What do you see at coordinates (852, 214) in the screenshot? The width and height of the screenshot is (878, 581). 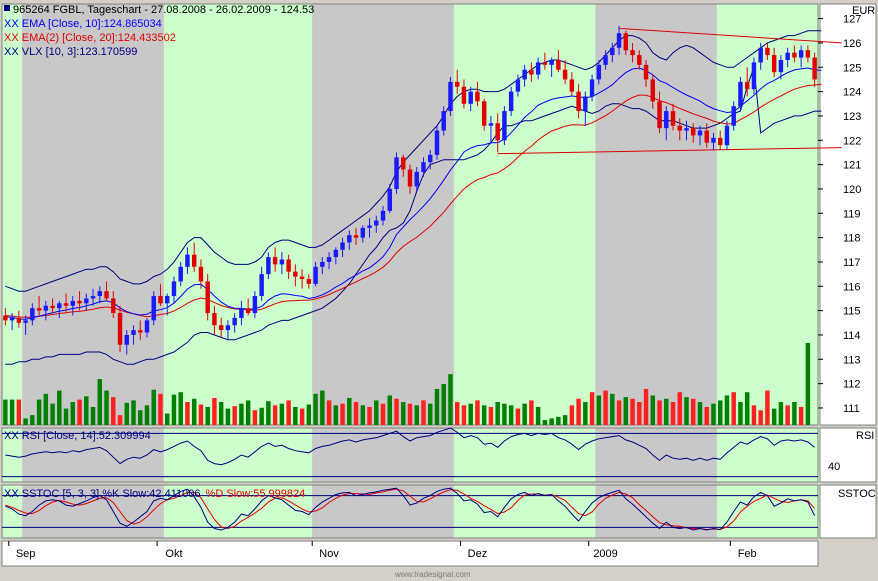 I see `price-tick-label: 119` at bounding box center [852, 214].